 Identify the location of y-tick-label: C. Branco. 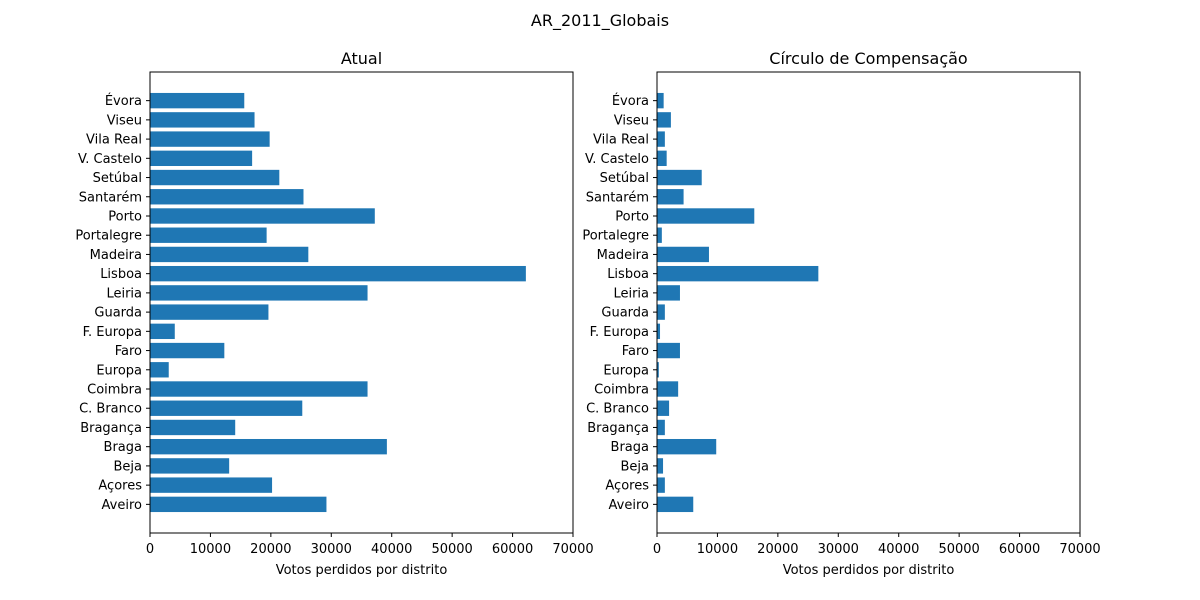
(617, 409).